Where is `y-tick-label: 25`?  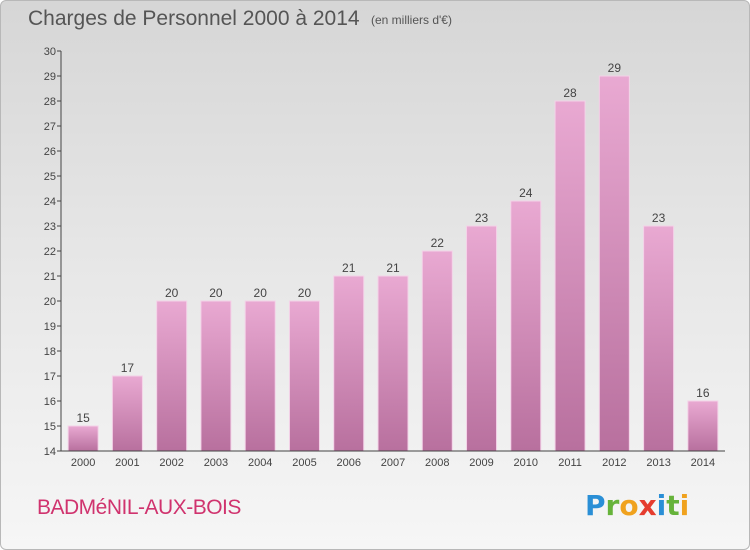 y-tick-label: 25 is located at coordinates (50, 177).